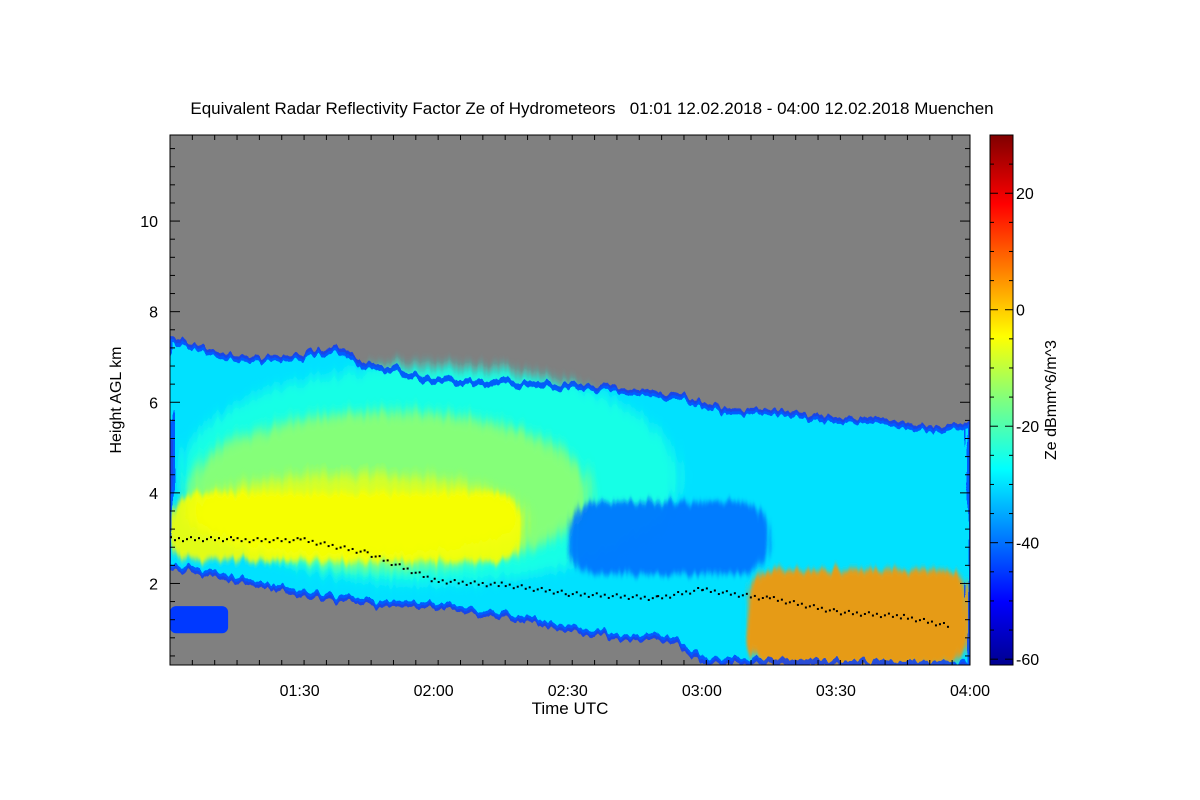 This screenshot has height=800, width=1200. What do you see at coordinates (570, 708) in the screenshot?
I see `x-axis-label: Time UTC` at bounding box center [570, 708].